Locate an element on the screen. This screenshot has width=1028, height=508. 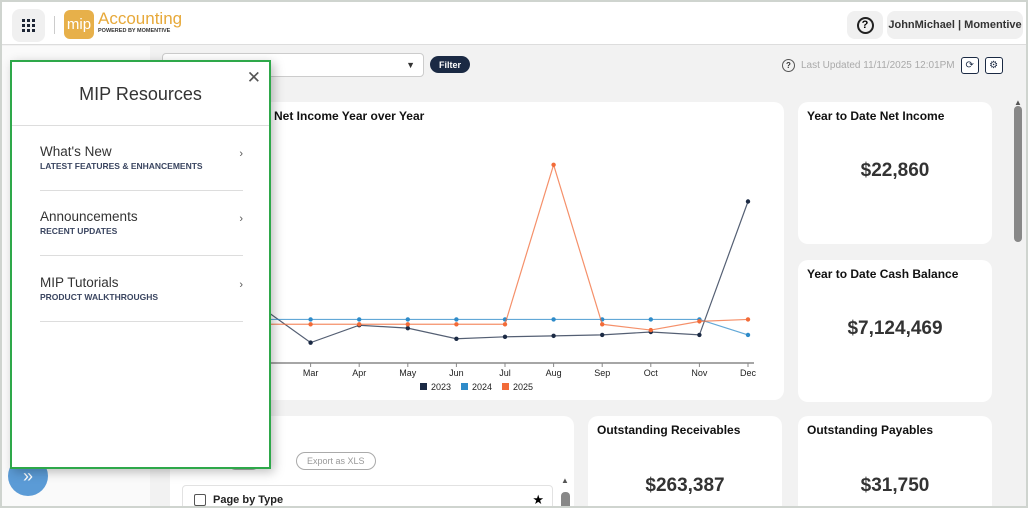
powered-by: POWERED BY MOMENTIVE is located at coordinates (134, 31).